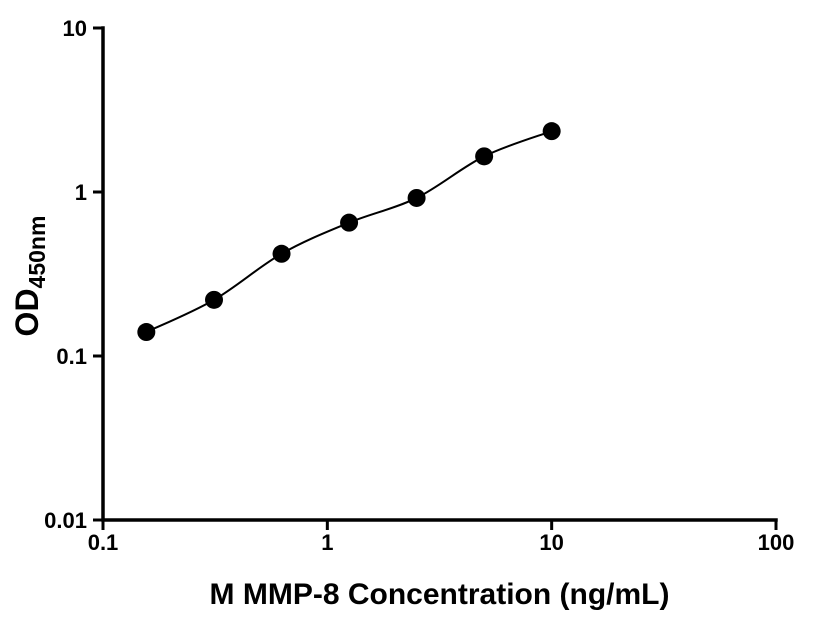  What do you see at coordinates (439, 594) in the screenshot?
I see `x-axis-label: M MMP-8 Concentration (ng/mL)` at bounding box center [439, 594].